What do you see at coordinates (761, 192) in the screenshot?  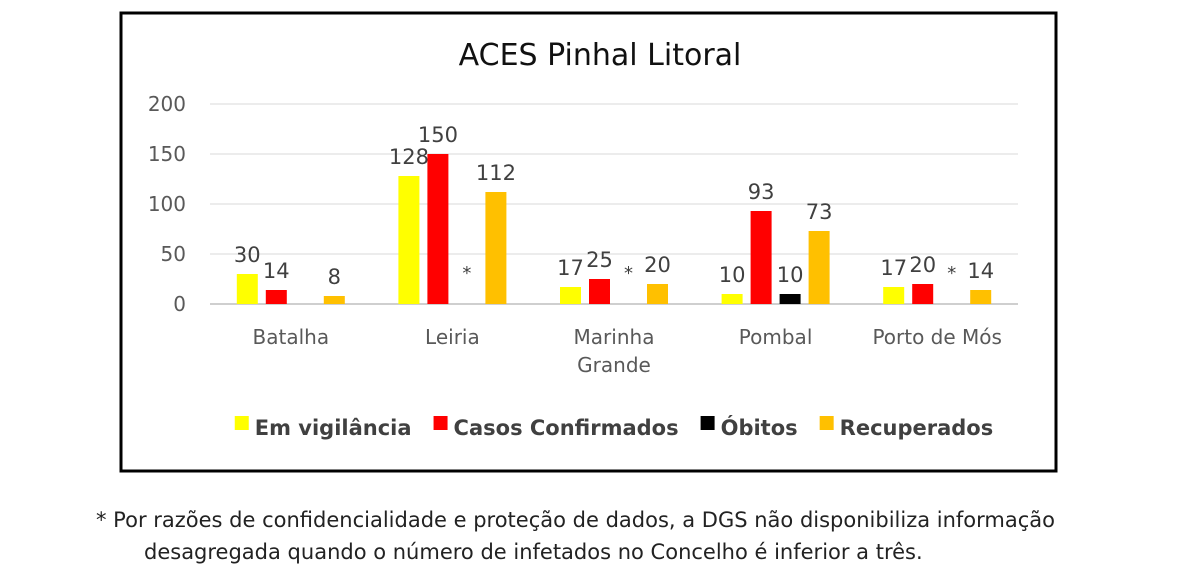 I see `data-label: 93` at bounding box center [761, 192].